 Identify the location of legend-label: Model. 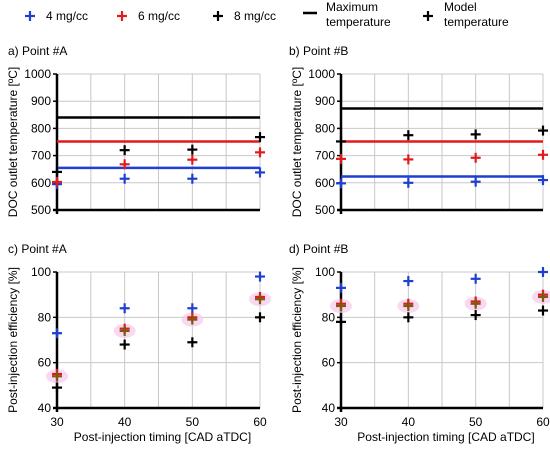
(460, 7).